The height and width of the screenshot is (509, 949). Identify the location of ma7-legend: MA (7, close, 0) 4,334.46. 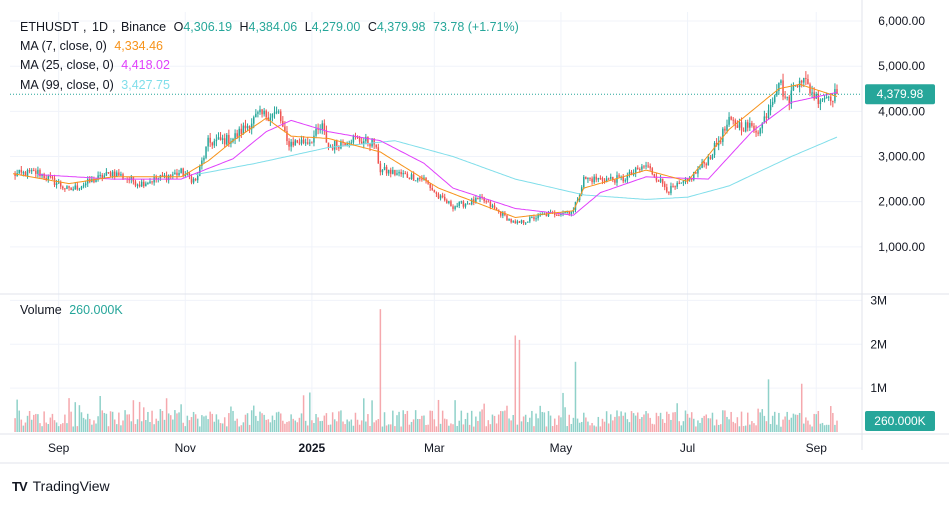
(93, 46).